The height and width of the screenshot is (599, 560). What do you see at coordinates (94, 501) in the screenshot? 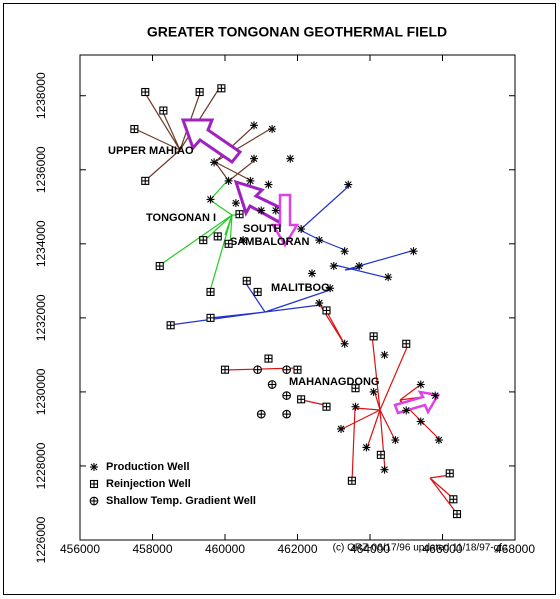
I see `legend-symbol` at bounding box center [94, 501].